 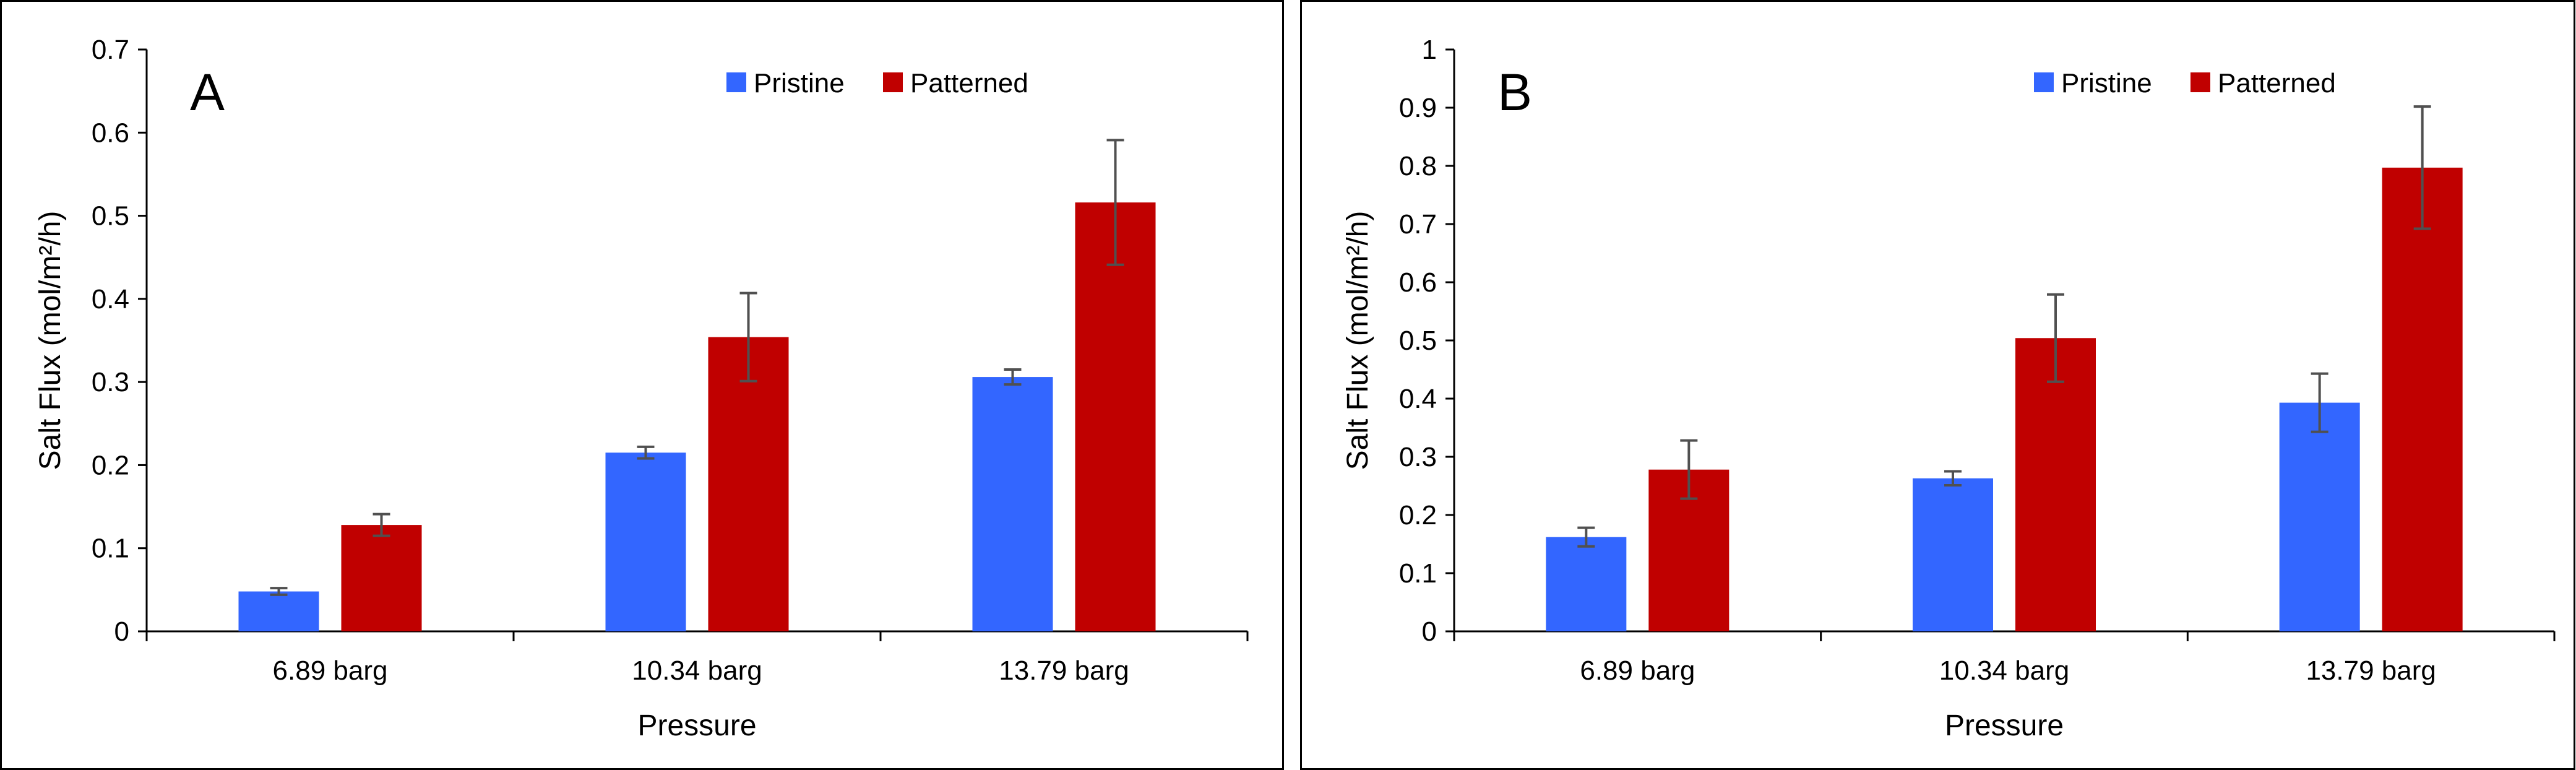 What do you see at coordinates (110, 133) in the screenshot?
I see `y-tick-label-a: 0.6` at bounding box center [110, 133].